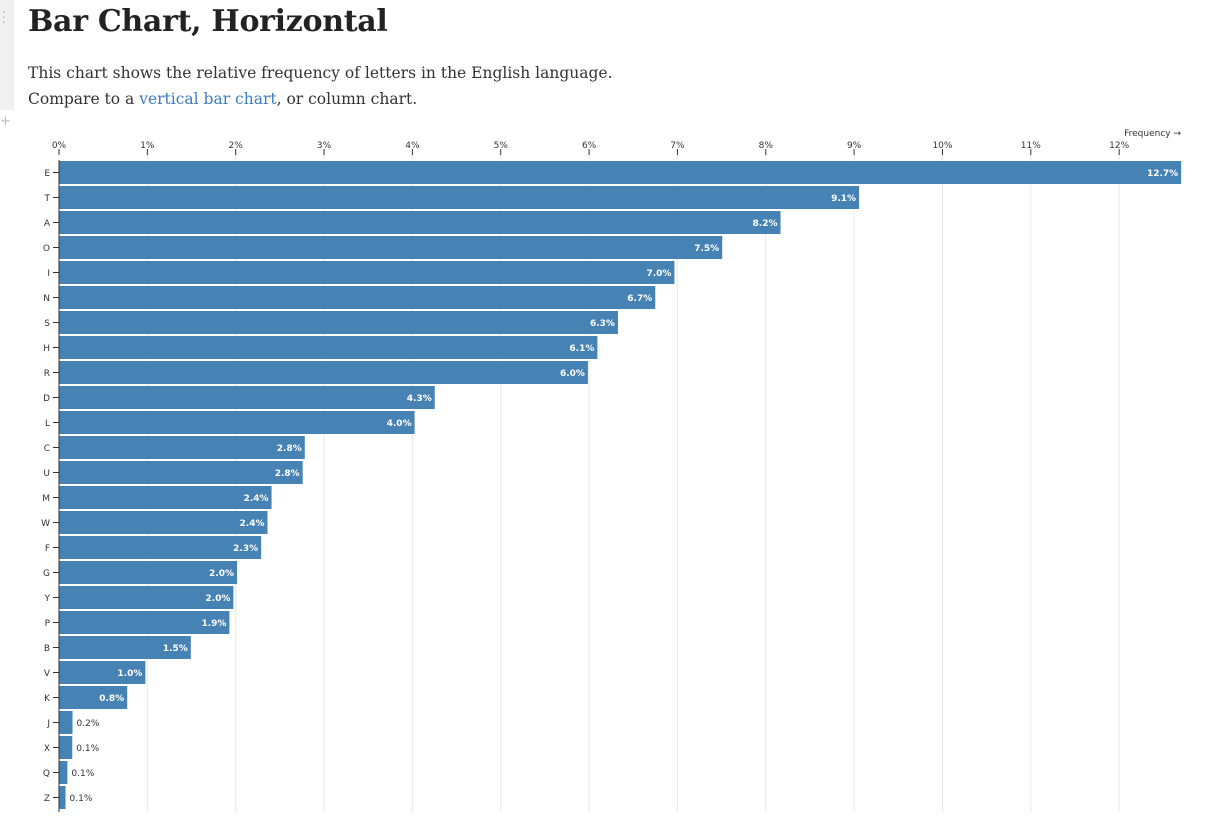 This screenshot has width=1229, height=822. I want to click on y-tick-label: G, so click(46, 574).